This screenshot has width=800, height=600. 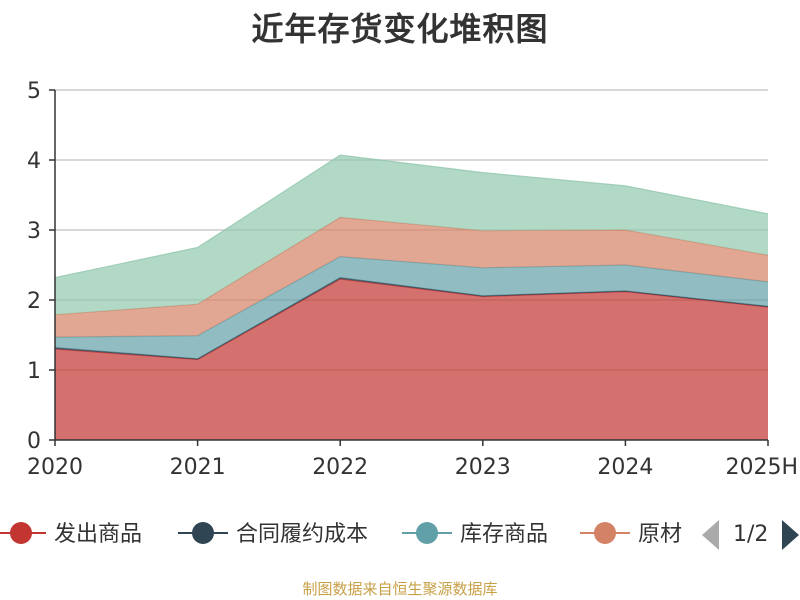 I want to click on legend-label: 合同履约成本, so click(x=302, y=534).